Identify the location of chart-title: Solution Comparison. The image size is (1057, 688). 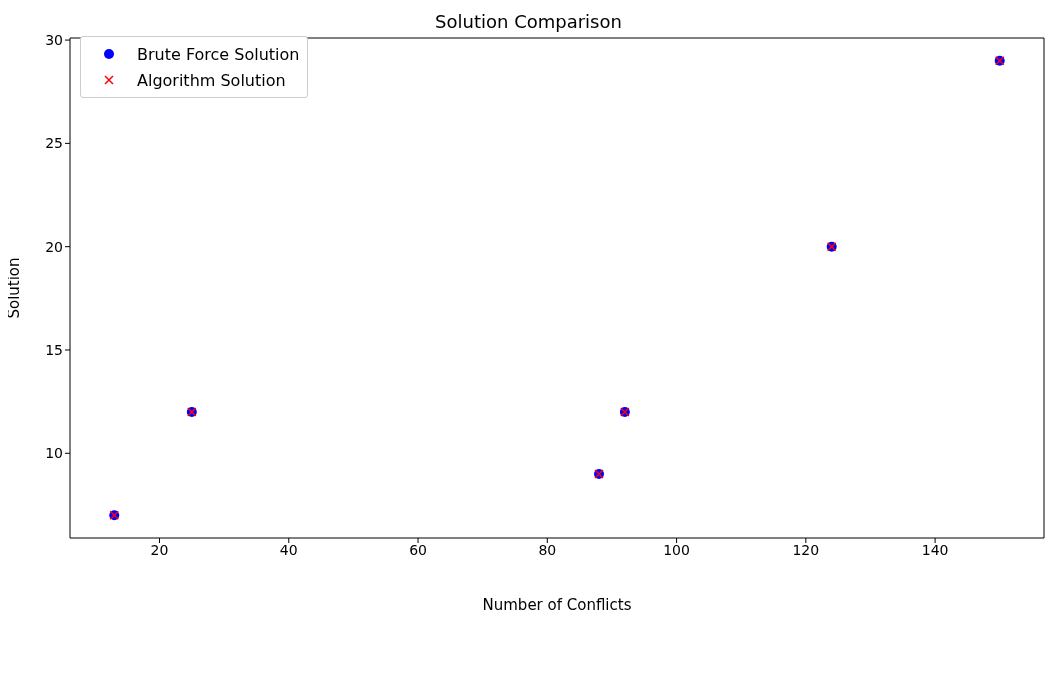
(528, 21).